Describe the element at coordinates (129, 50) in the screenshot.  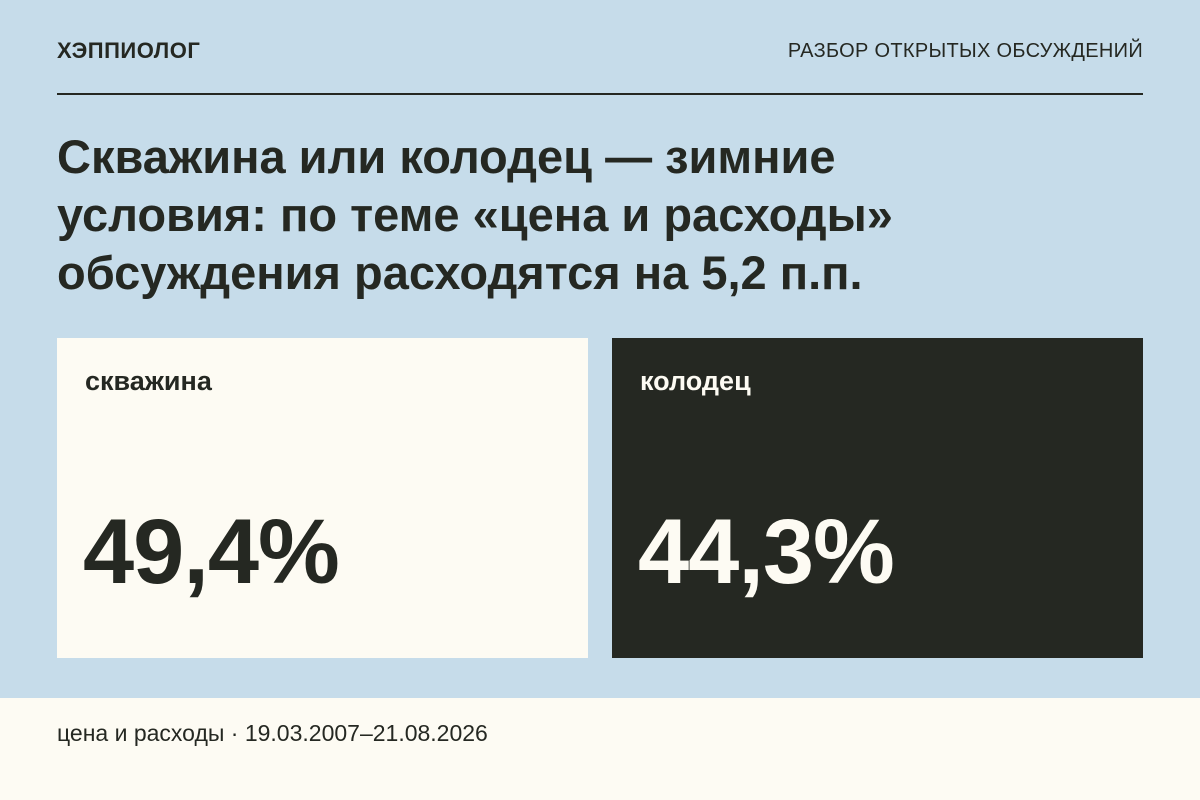
I see `brand: ХЭППИОЛОГ` at that location.